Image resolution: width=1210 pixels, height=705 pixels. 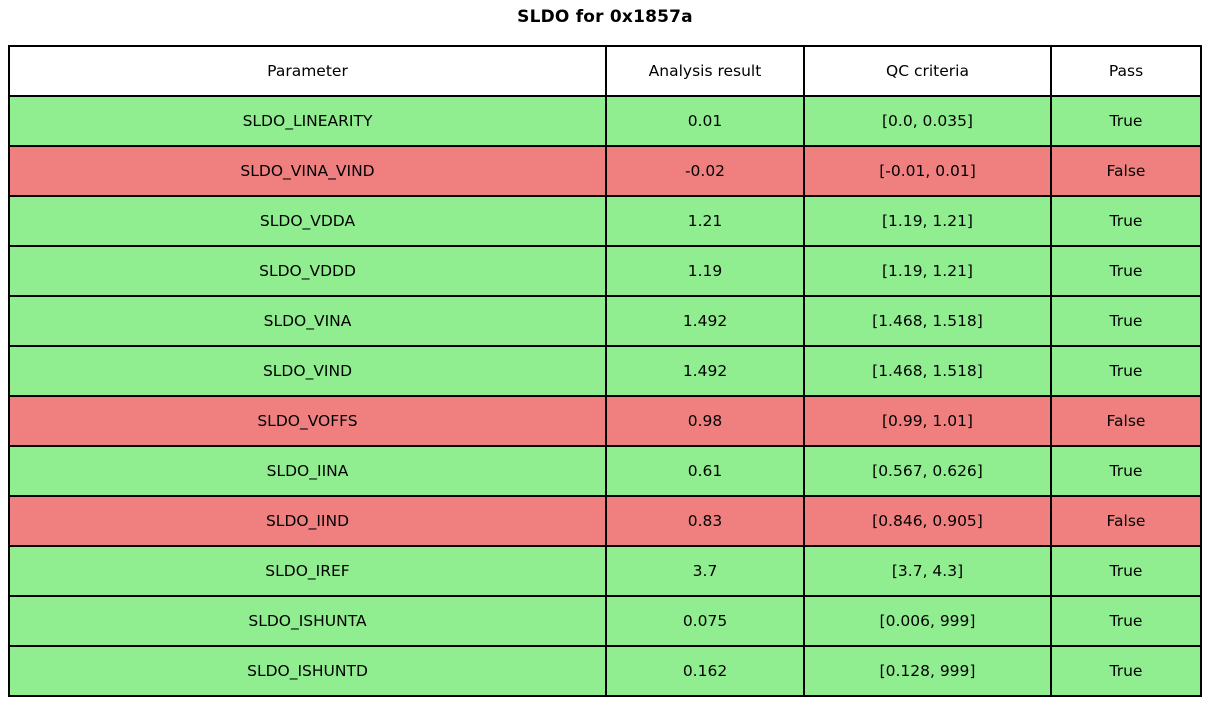 I want to click on cell-qc-criteria: [0.128, 999], so click(x=927, y=671).